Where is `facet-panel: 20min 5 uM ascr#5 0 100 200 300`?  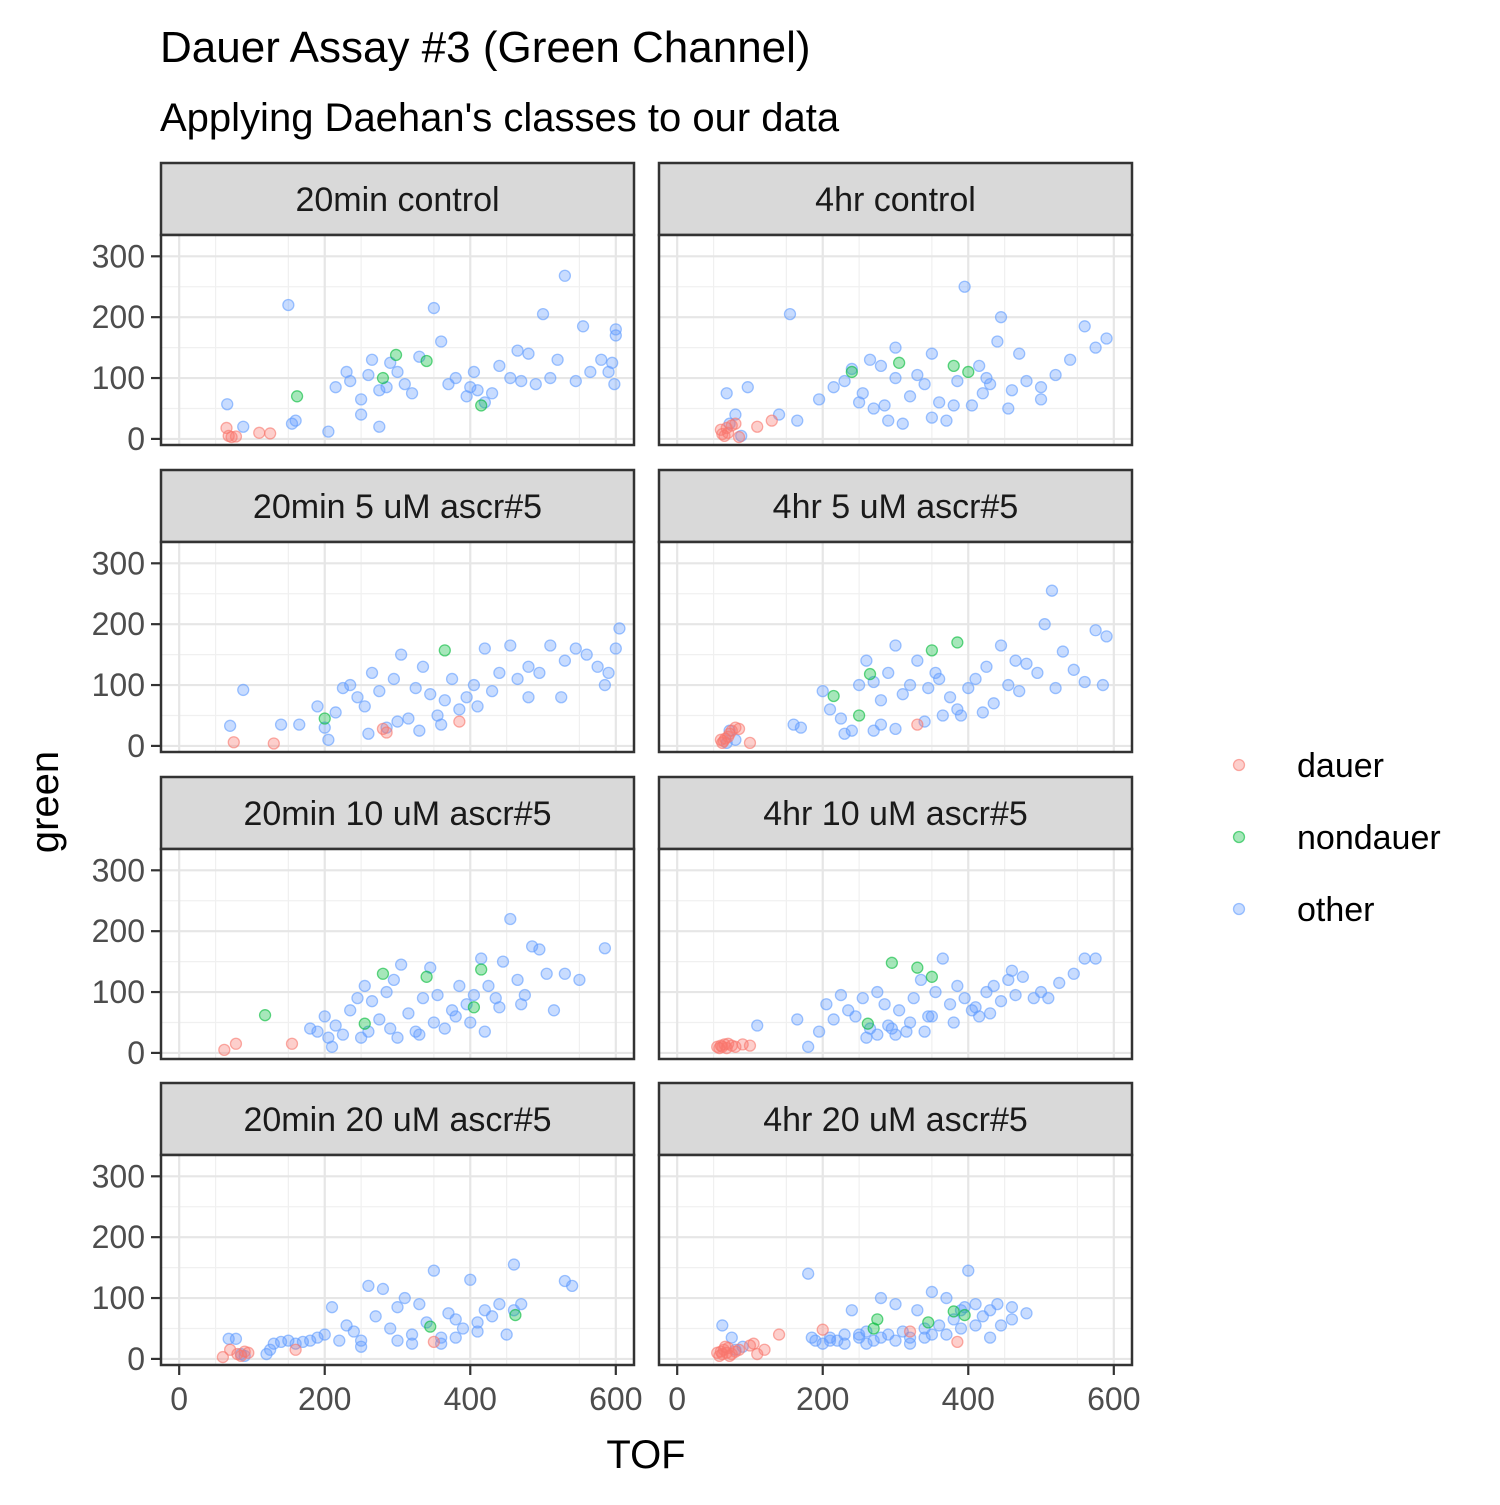 facet-panel: 20min 5 uM ascr#5 0 100 200 300 is located at coordinates (364, 616).